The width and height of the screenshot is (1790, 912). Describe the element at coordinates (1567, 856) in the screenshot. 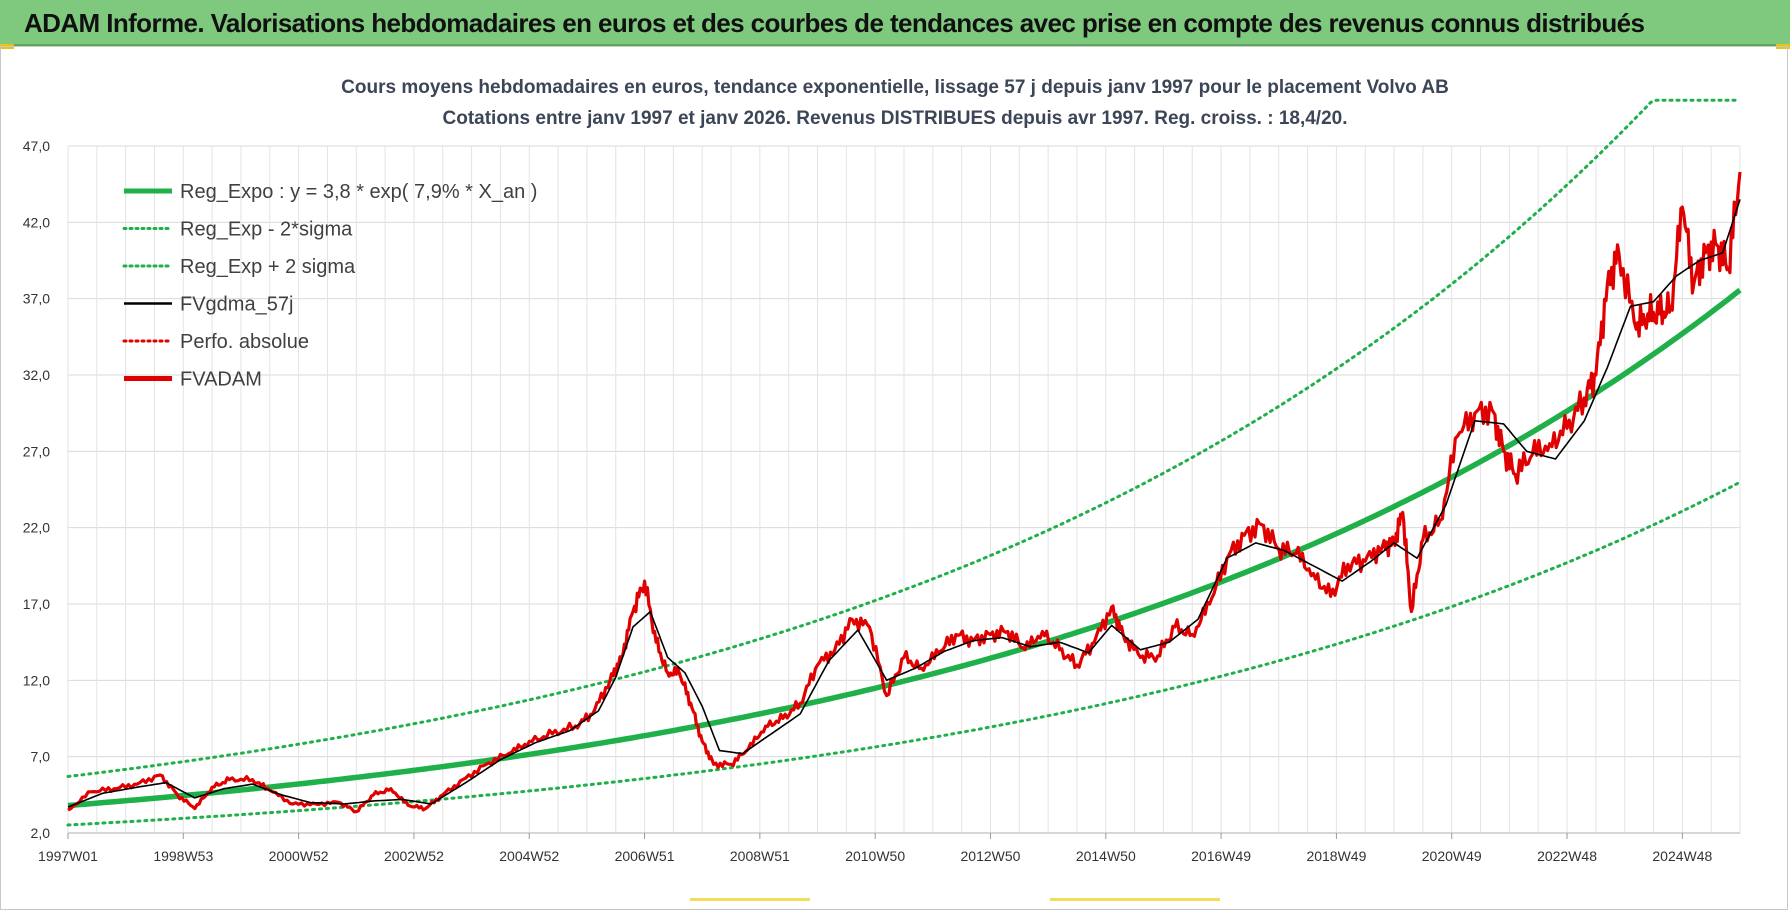

I see `x-tick-label: 2022W48` at that location.